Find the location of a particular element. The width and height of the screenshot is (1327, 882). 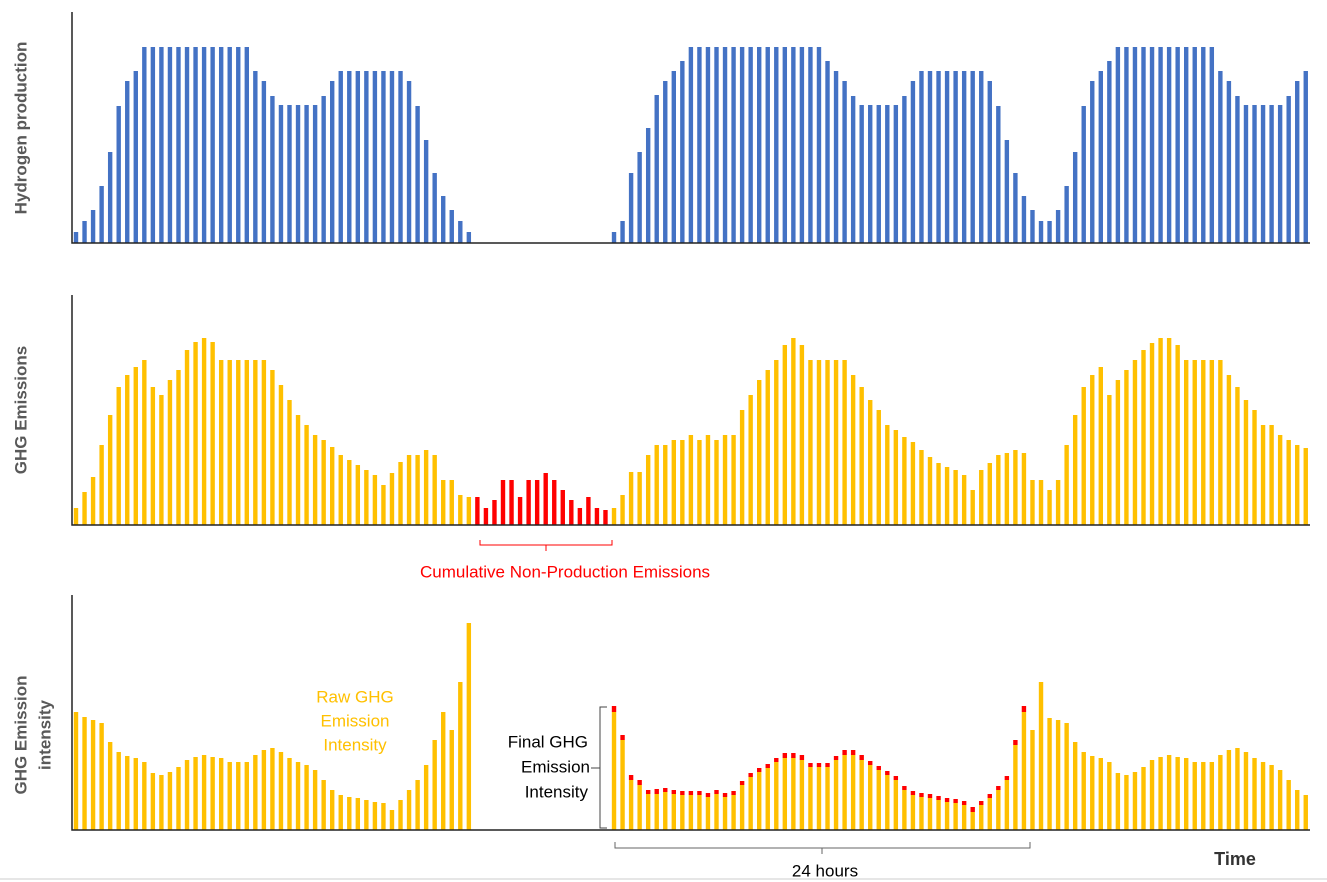

annotation: 24 hours is located at coordinates (825, 870).